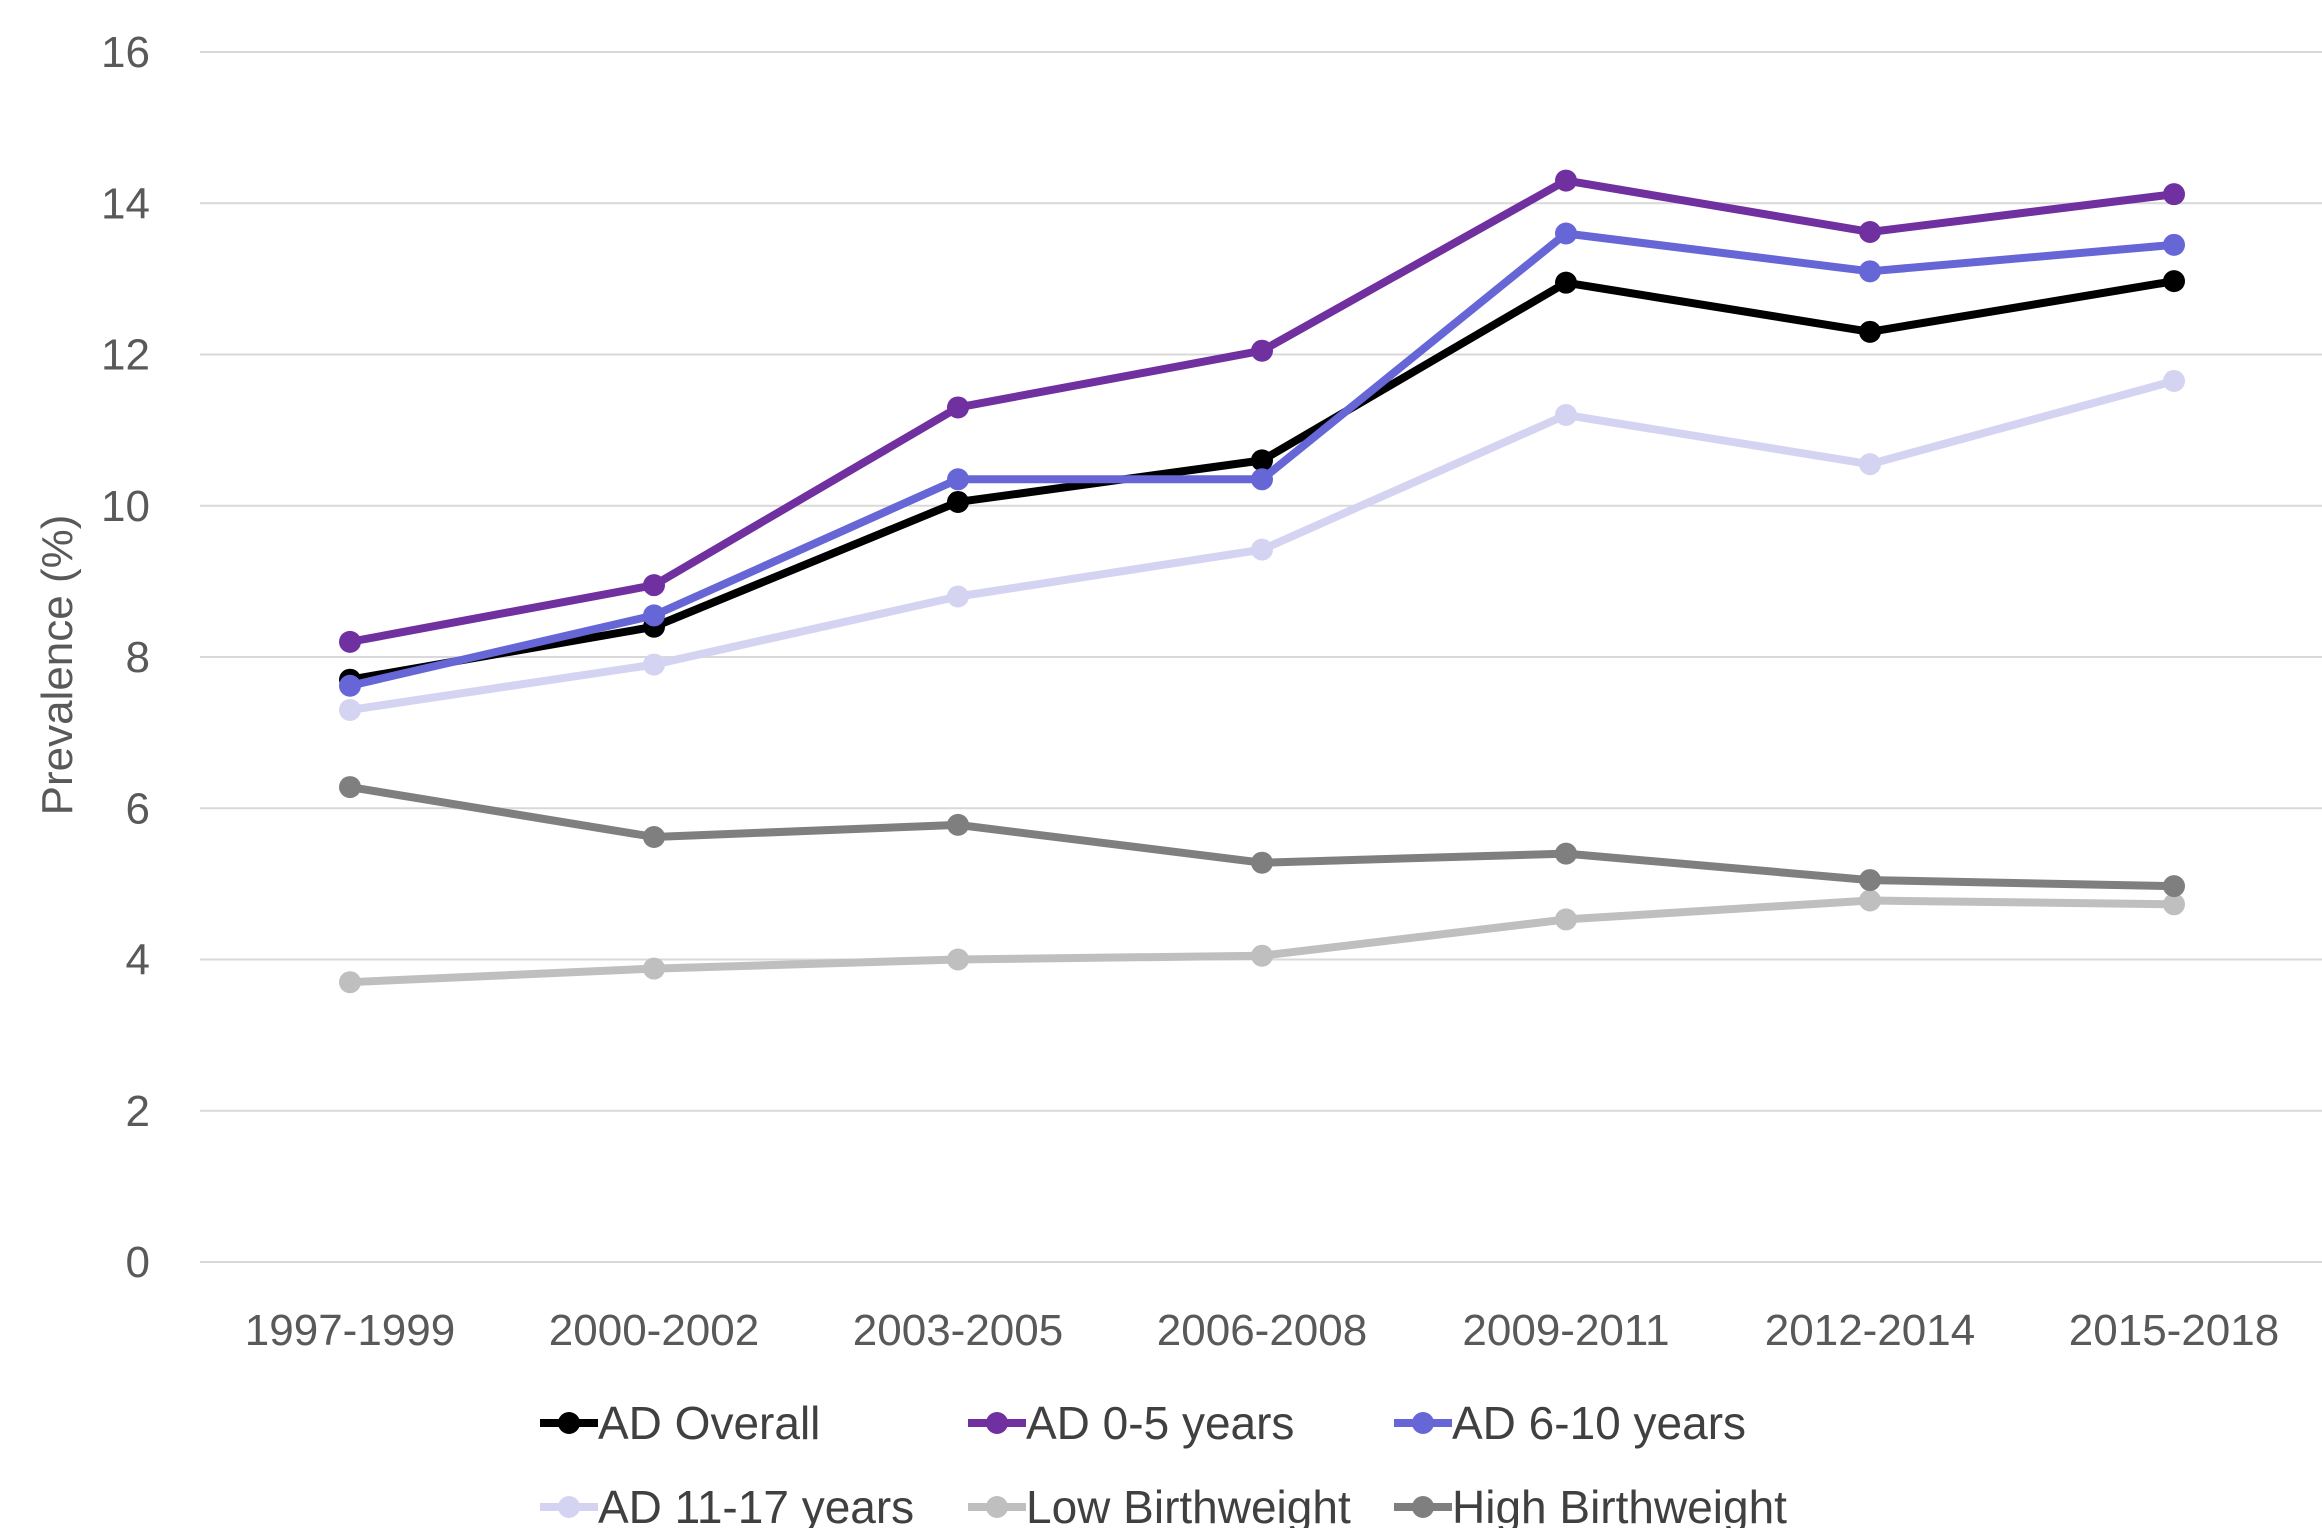 Image resolution: width=2322 pixels, height=1528 pixels. What do you see at coordinates (138, 808) in the screenshot?
I see `y-tick-label: 6` at bounding box center [138, 808].